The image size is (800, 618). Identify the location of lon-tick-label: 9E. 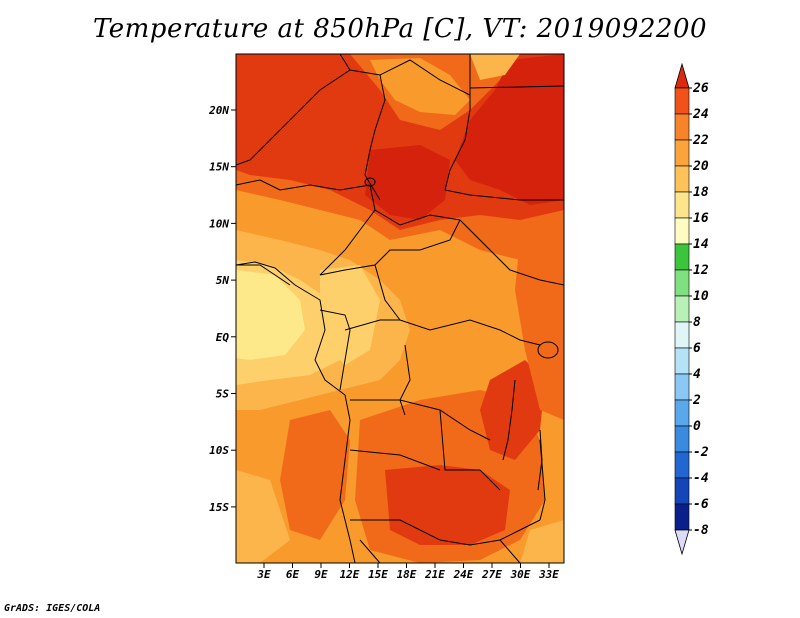
(321, 574).